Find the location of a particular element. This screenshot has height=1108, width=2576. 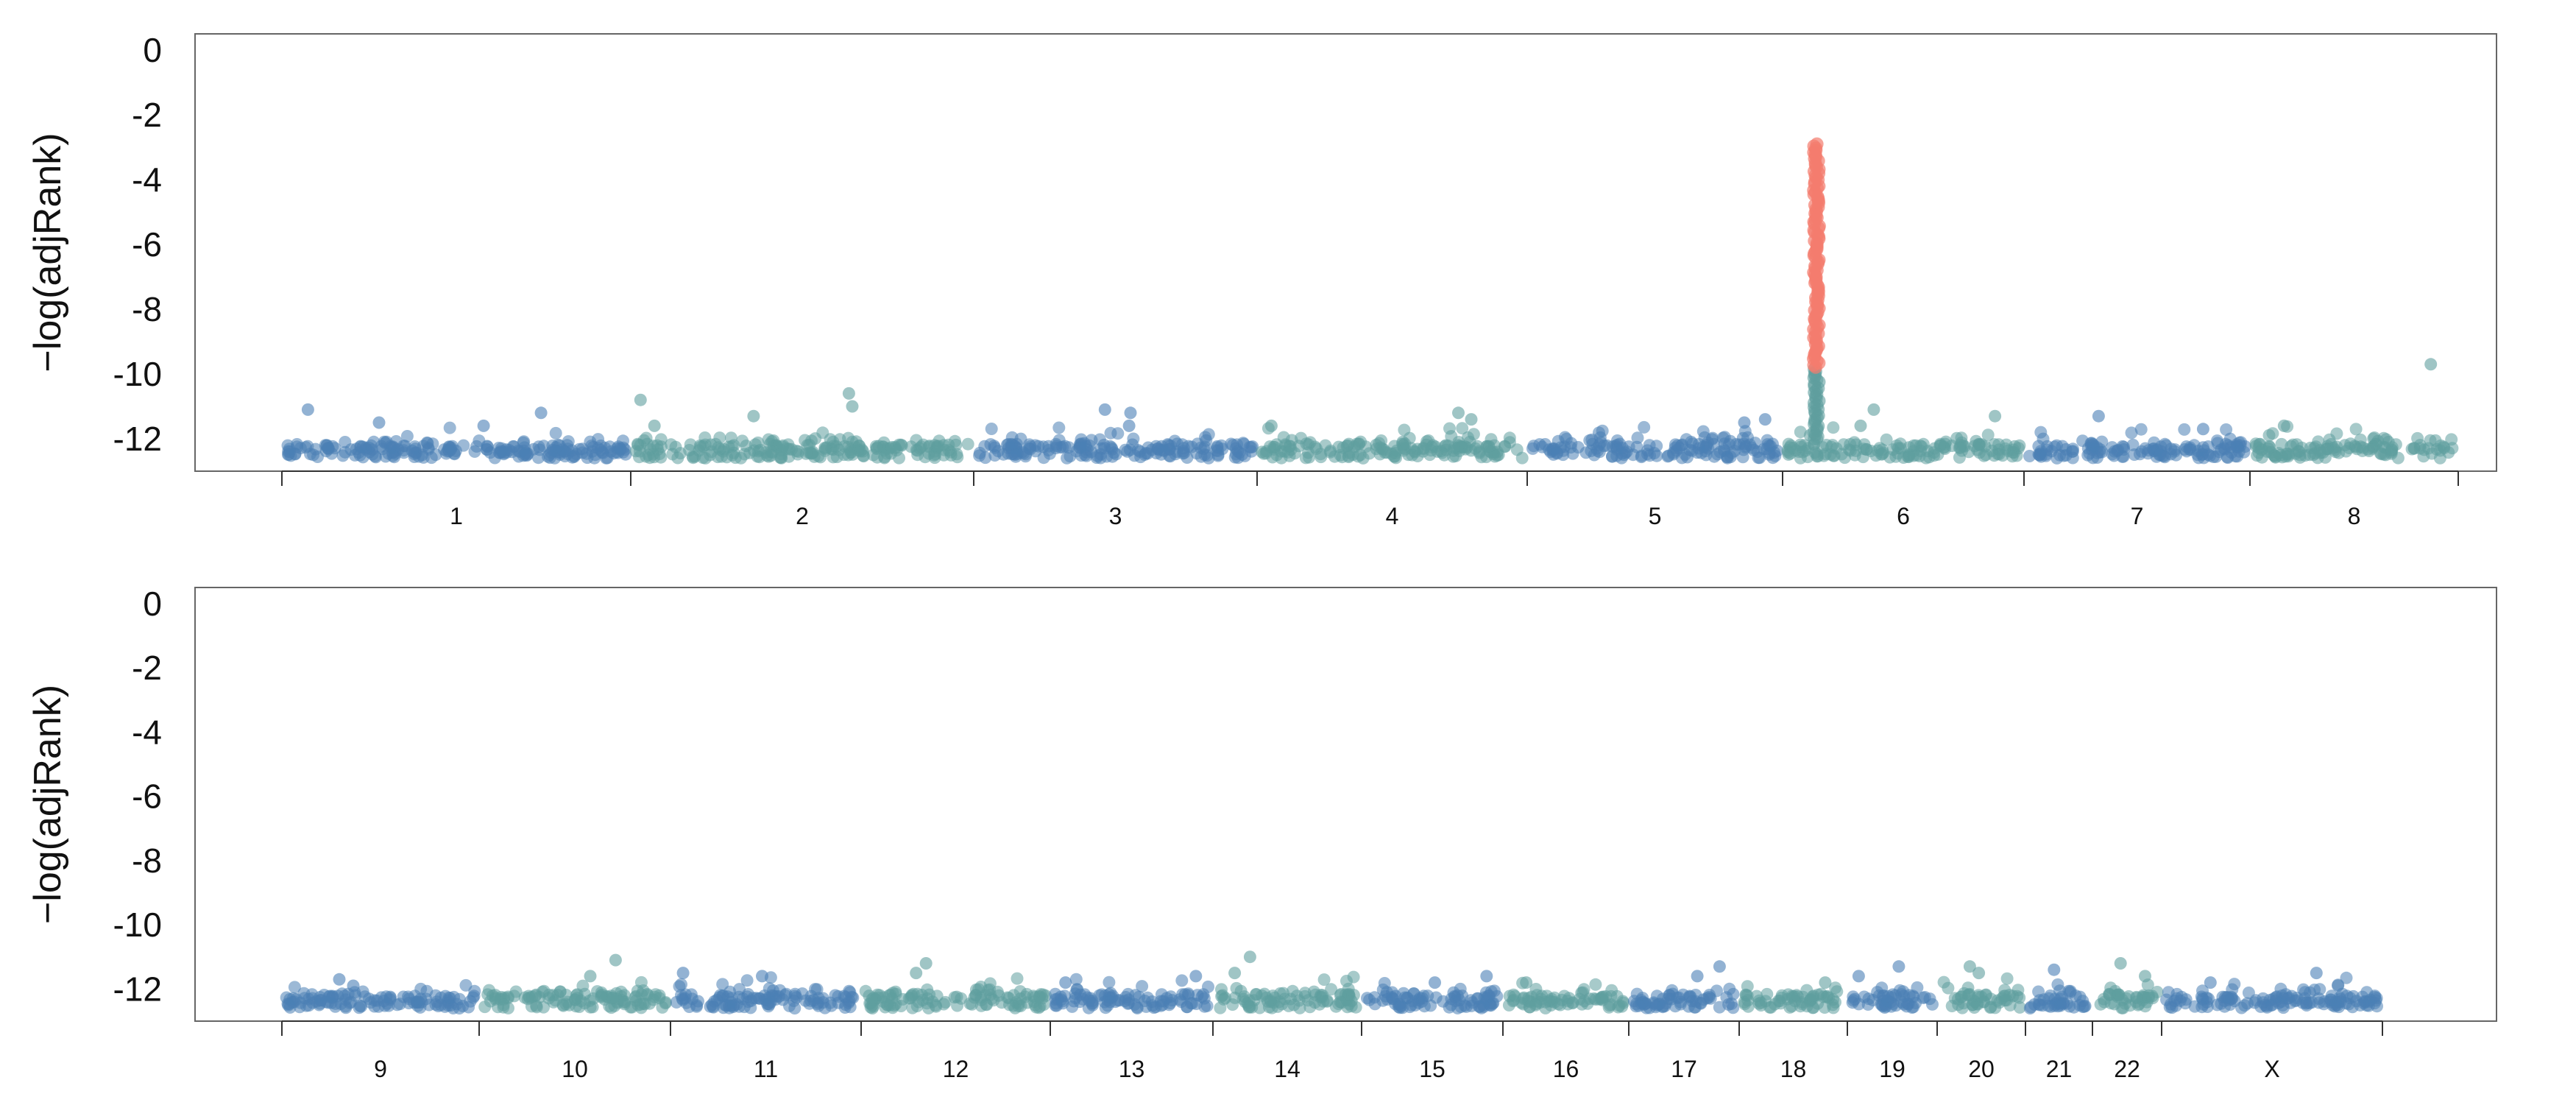

x-tick-label-chr-6: 6 is located at coordinates (1903, 516).